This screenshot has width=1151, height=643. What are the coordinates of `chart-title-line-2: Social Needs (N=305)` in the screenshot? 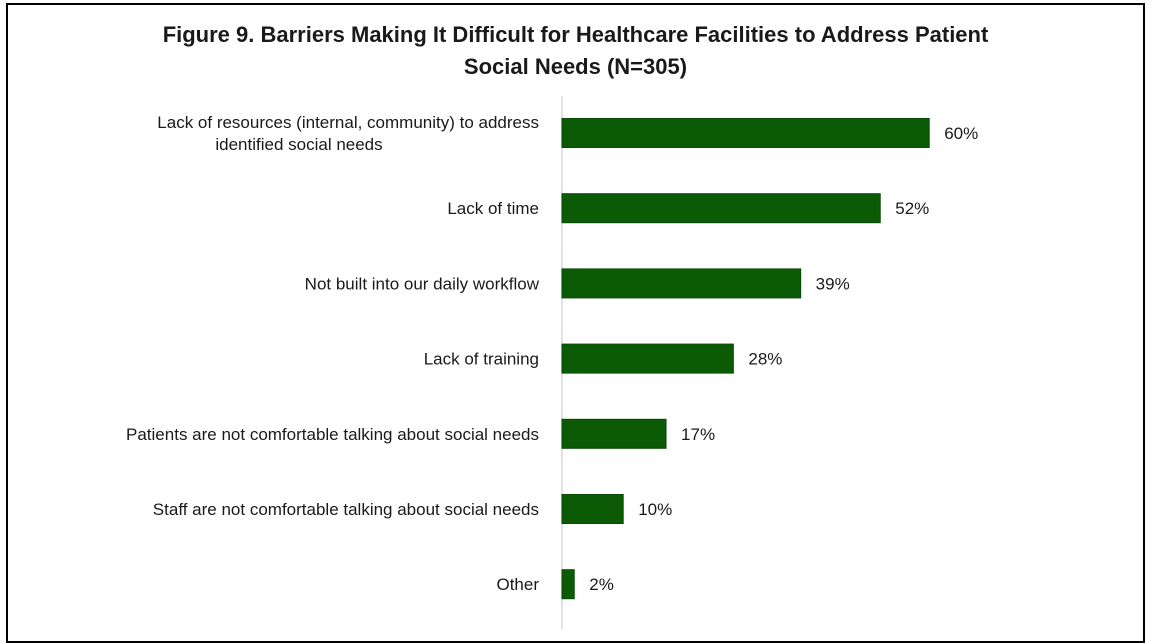 It's located at (575, 66).